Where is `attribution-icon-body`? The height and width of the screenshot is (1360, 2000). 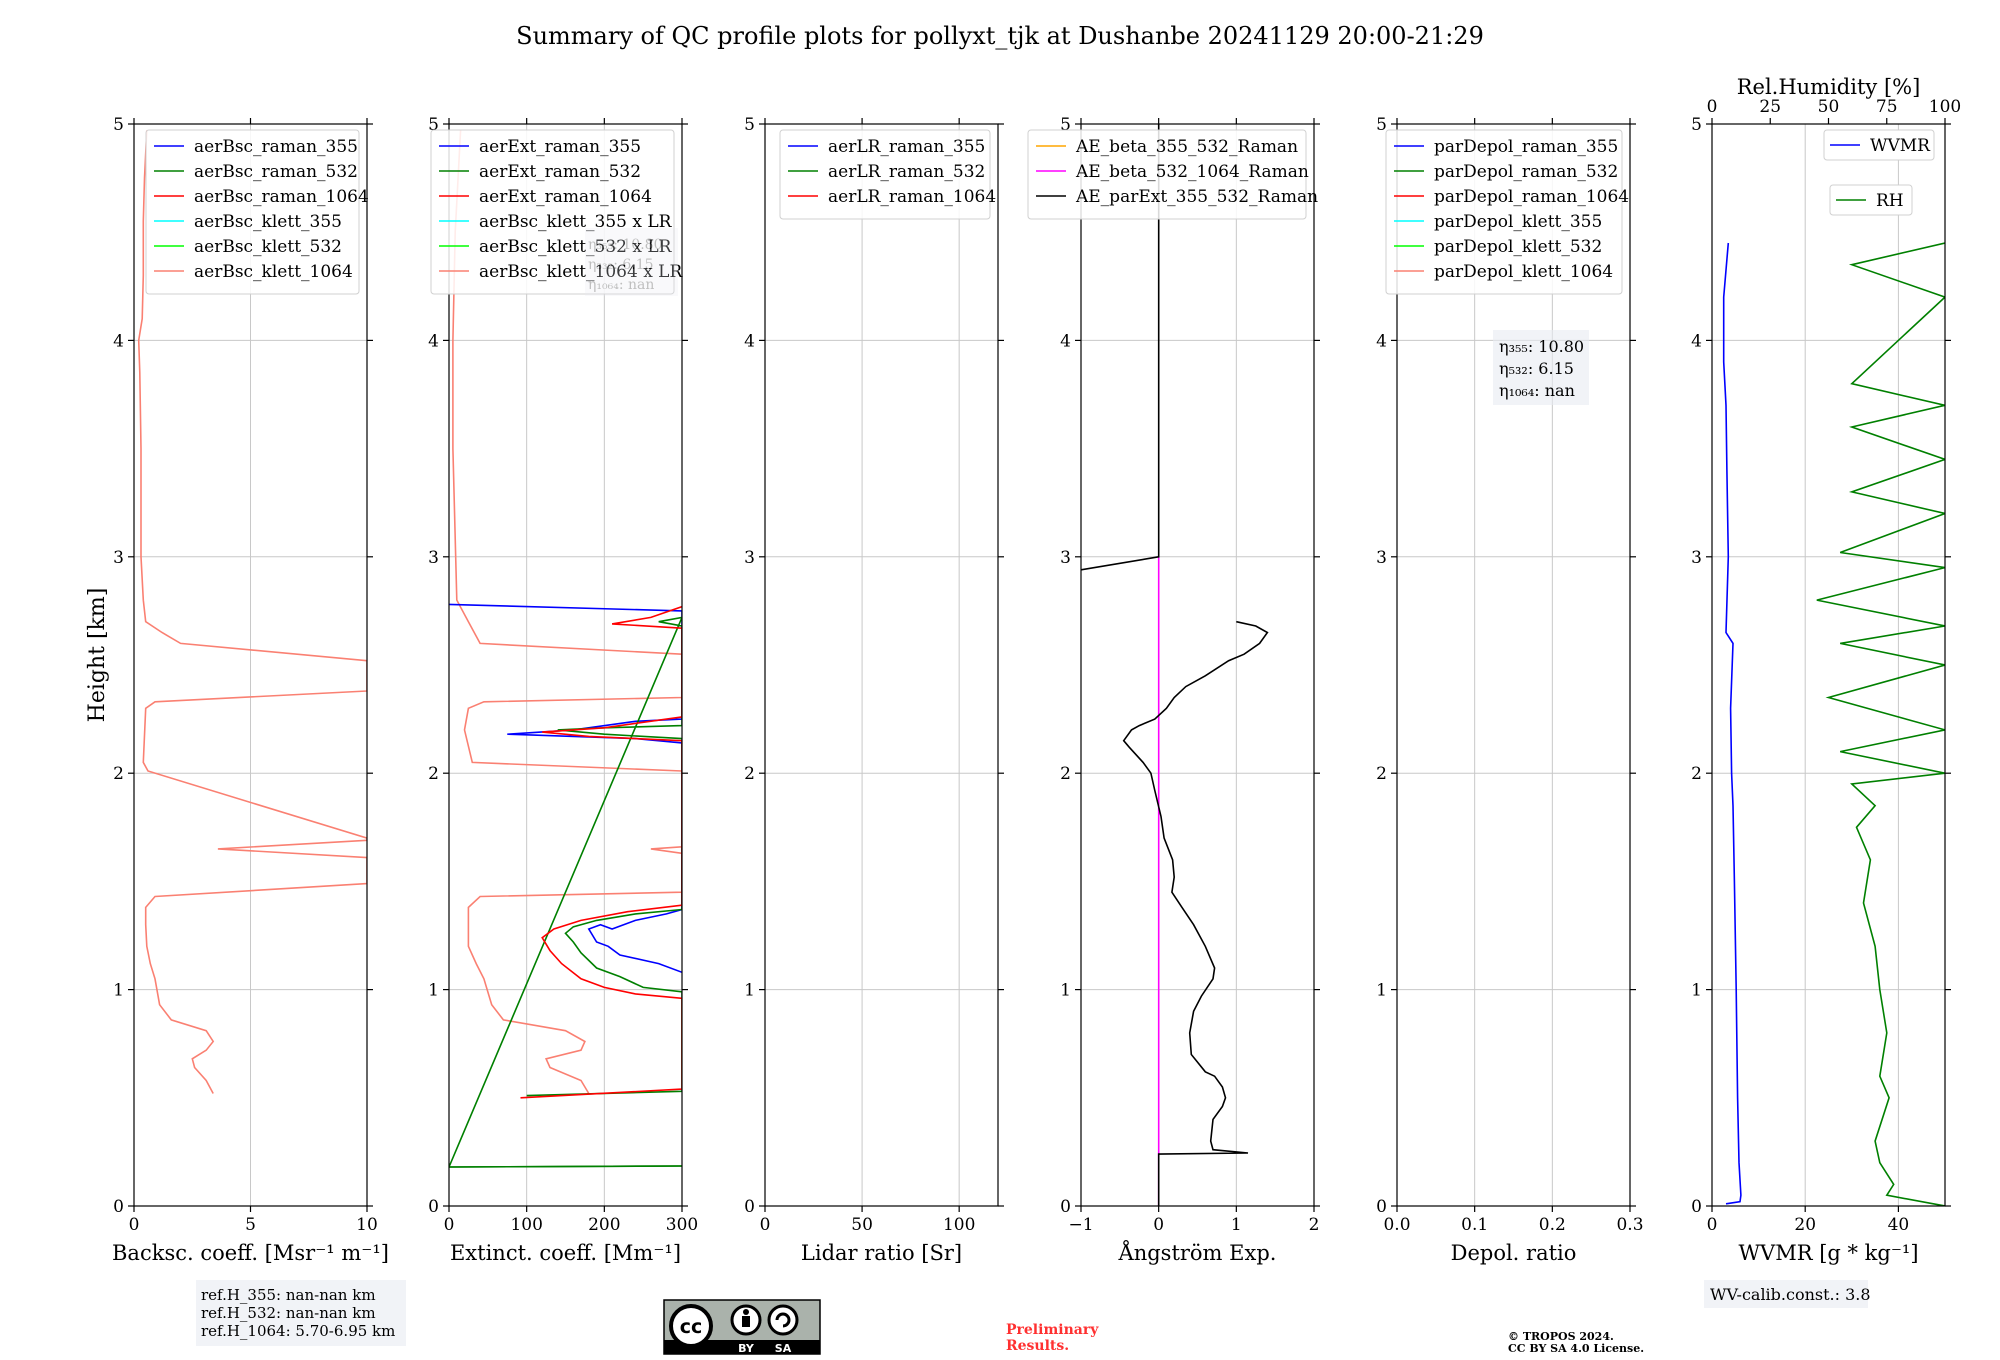
attribution-icon-body is located at coordinates (746, 1321).